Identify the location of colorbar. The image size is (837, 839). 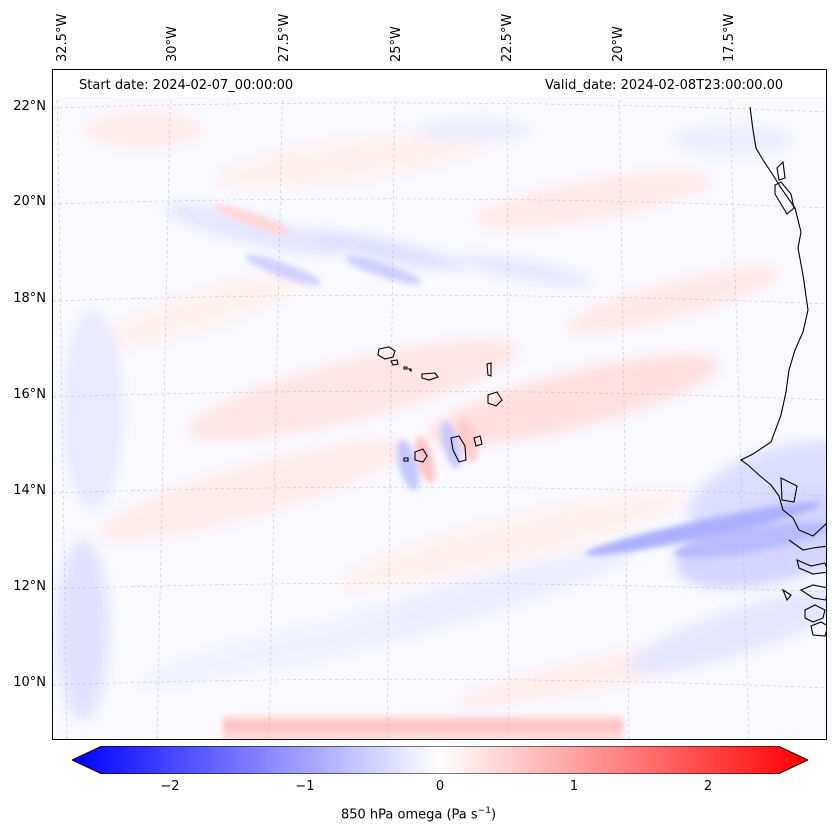
(440, 760).